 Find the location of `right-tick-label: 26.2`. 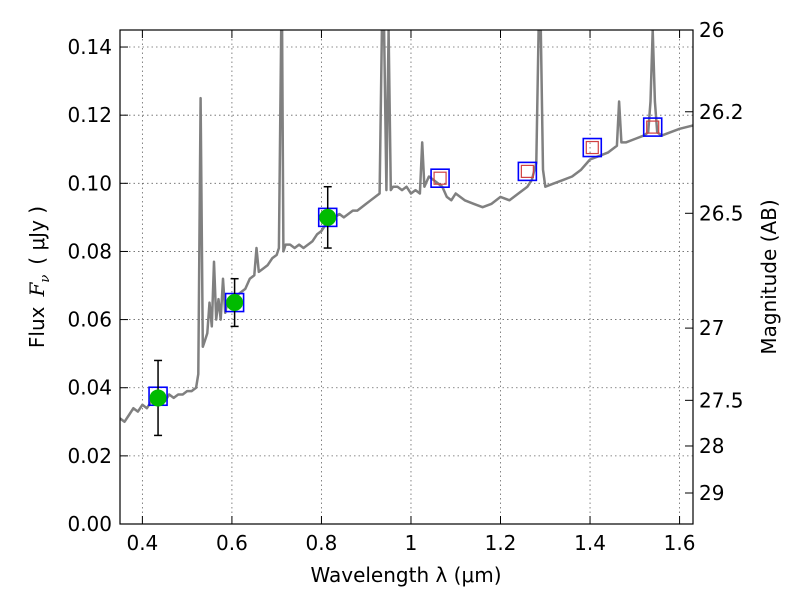

right-tick-label: 26.2 is located at coordinates (721, 112).